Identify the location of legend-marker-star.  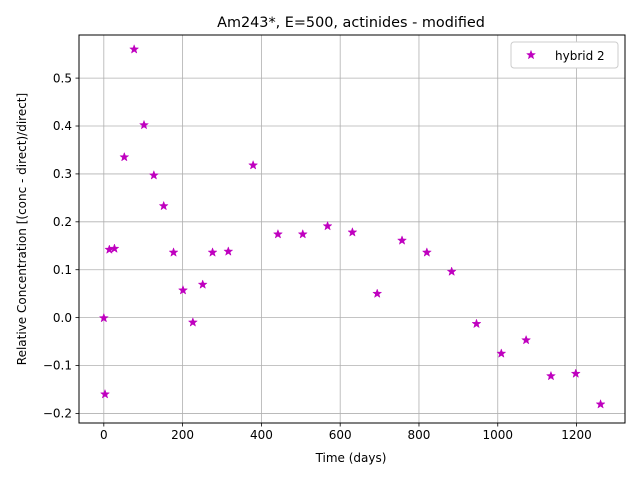
(531, 54).